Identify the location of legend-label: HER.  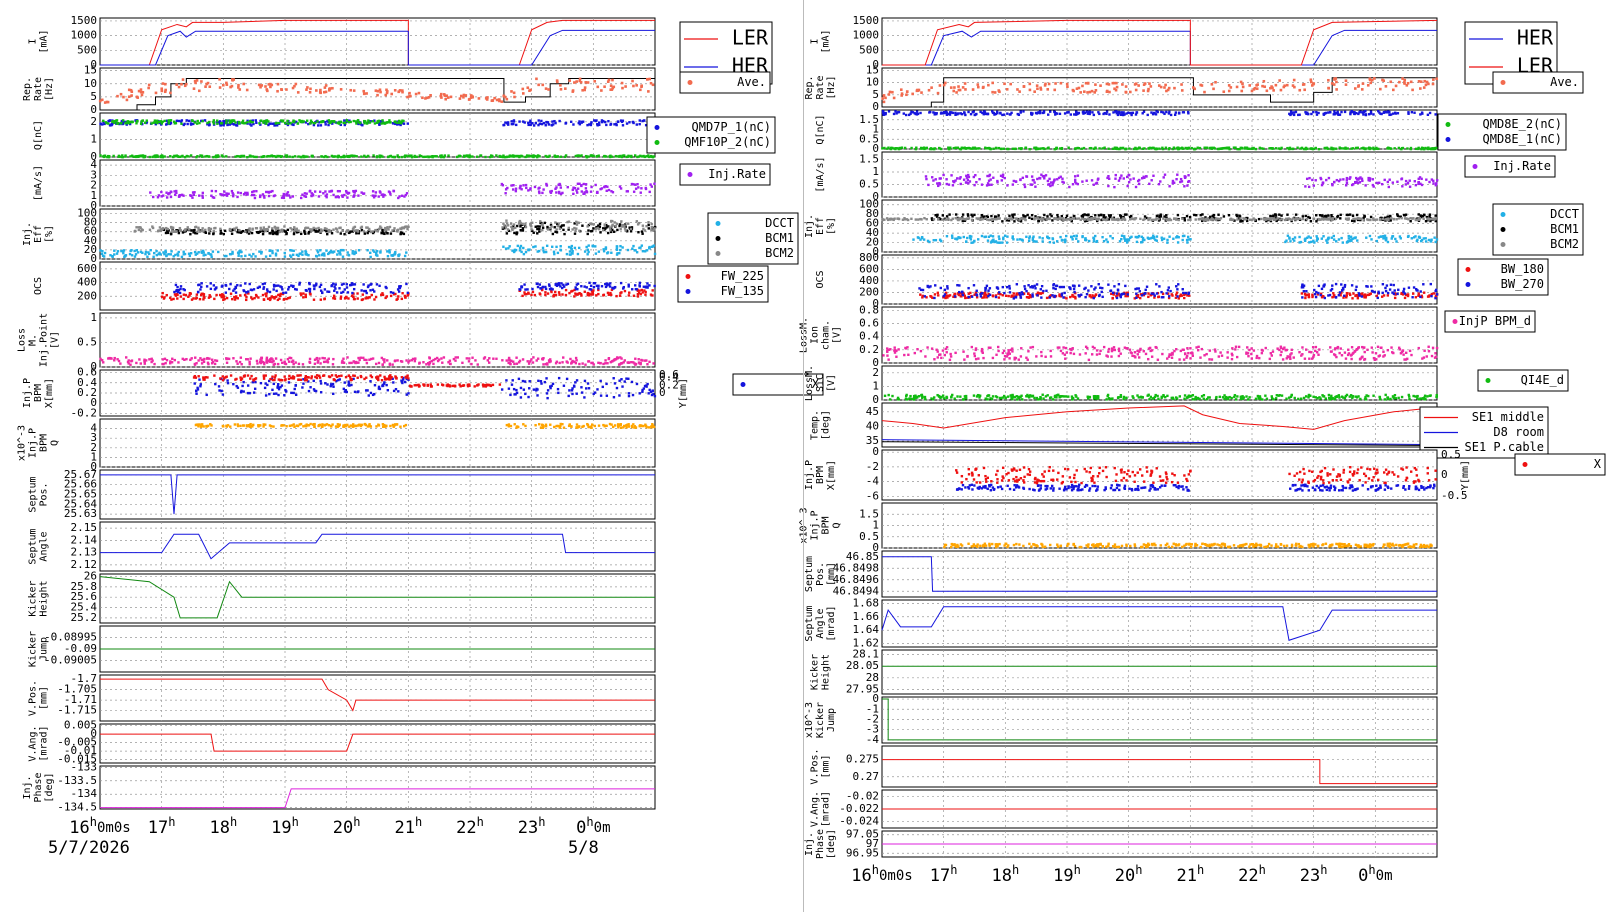
(750, 66).